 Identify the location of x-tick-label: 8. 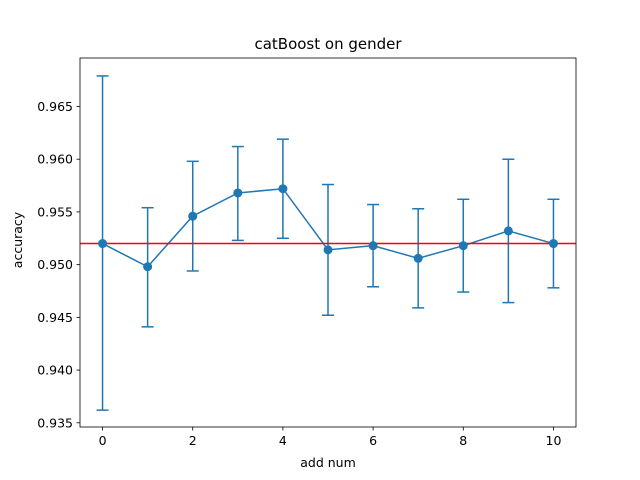
(463, 440).